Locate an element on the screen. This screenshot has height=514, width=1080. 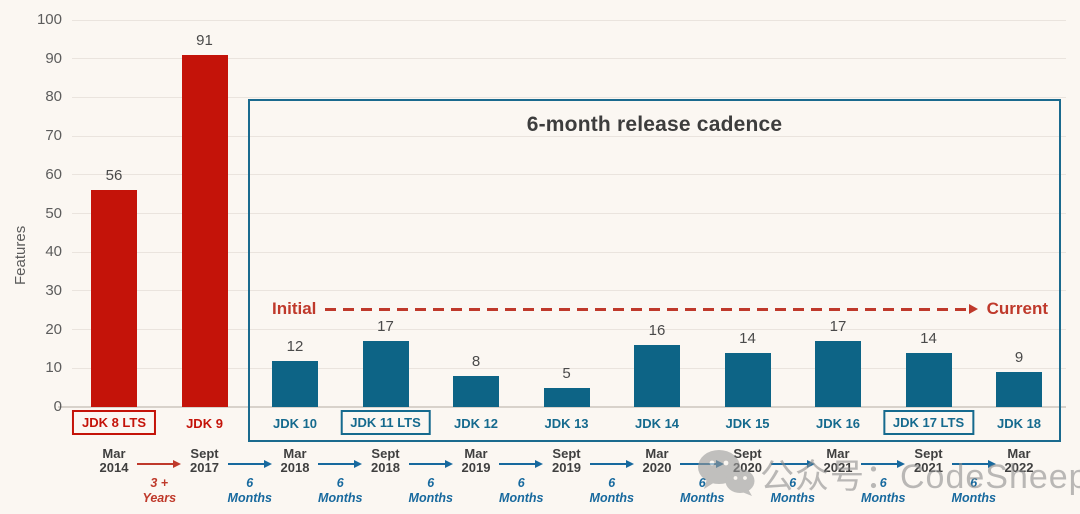
timeline-date: Mar 2022 is located at coordinates (1019, 461).